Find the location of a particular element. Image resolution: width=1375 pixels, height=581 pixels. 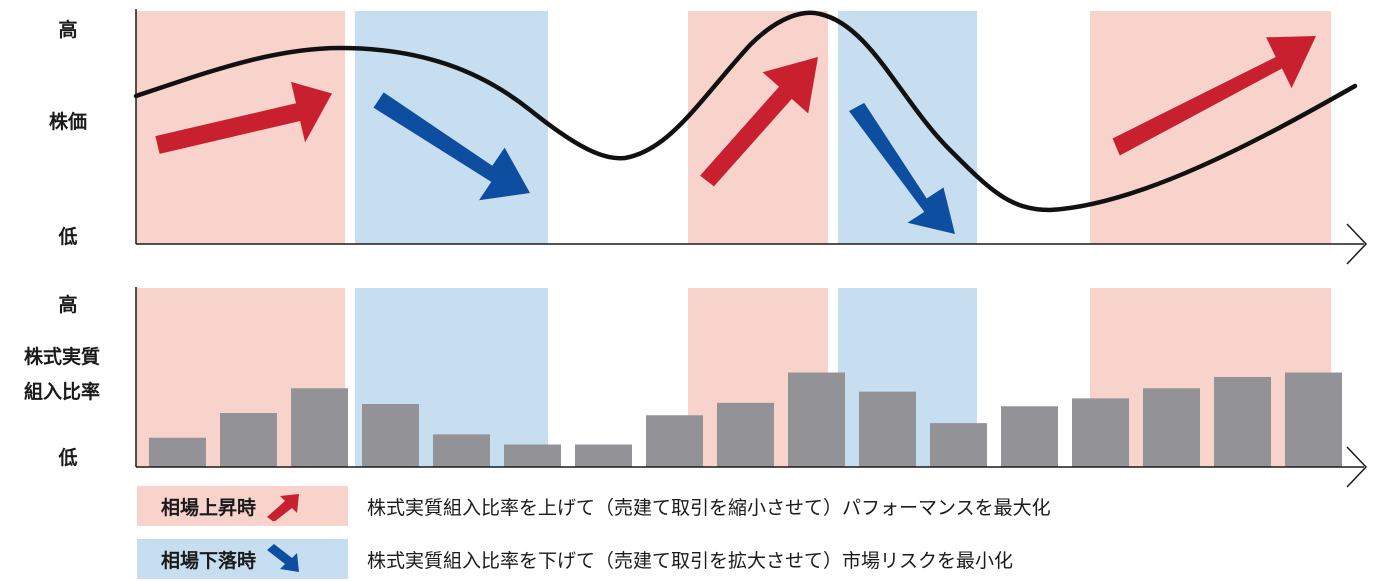

price-axis-label: 株価 is located at coordinates (68, 121).